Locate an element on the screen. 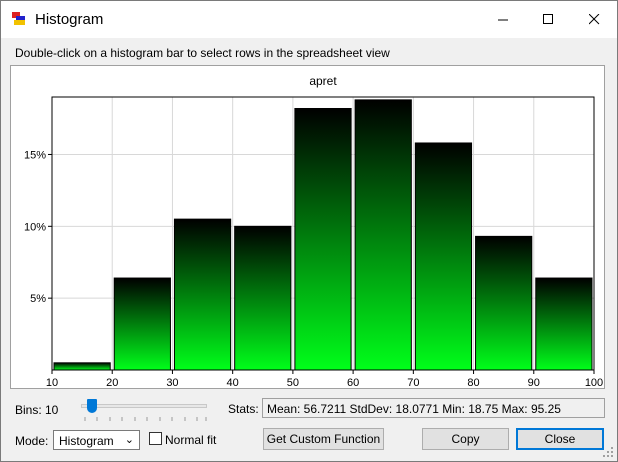  get-custom-function-button: Get Custom Function is located at coordinates (323, 439).